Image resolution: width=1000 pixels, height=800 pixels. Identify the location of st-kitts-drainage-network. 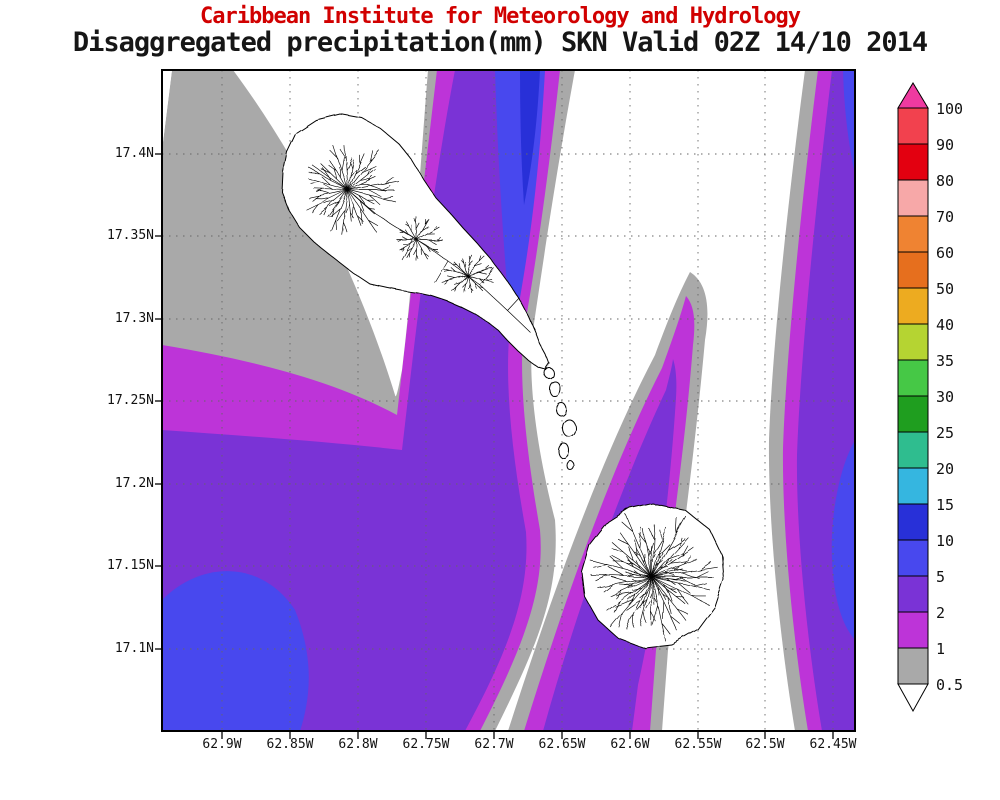
(418, 239).